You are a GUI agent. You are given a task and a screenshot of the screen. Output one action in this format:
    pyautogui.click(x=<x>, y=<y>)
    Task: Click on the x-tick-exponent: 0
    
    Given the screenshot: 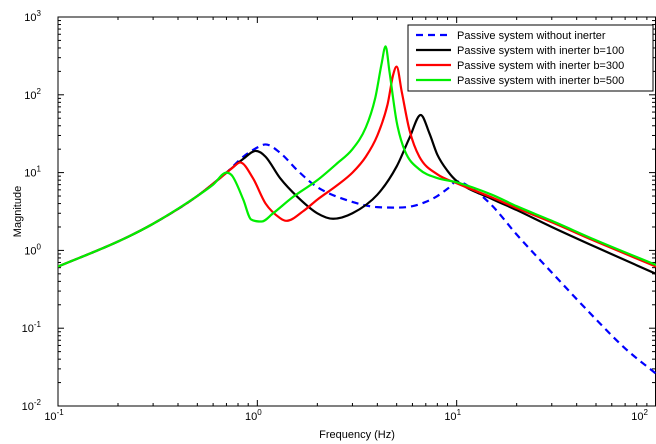 What is the action you would take?
    pyautogui.click(x=259, y=412)
    